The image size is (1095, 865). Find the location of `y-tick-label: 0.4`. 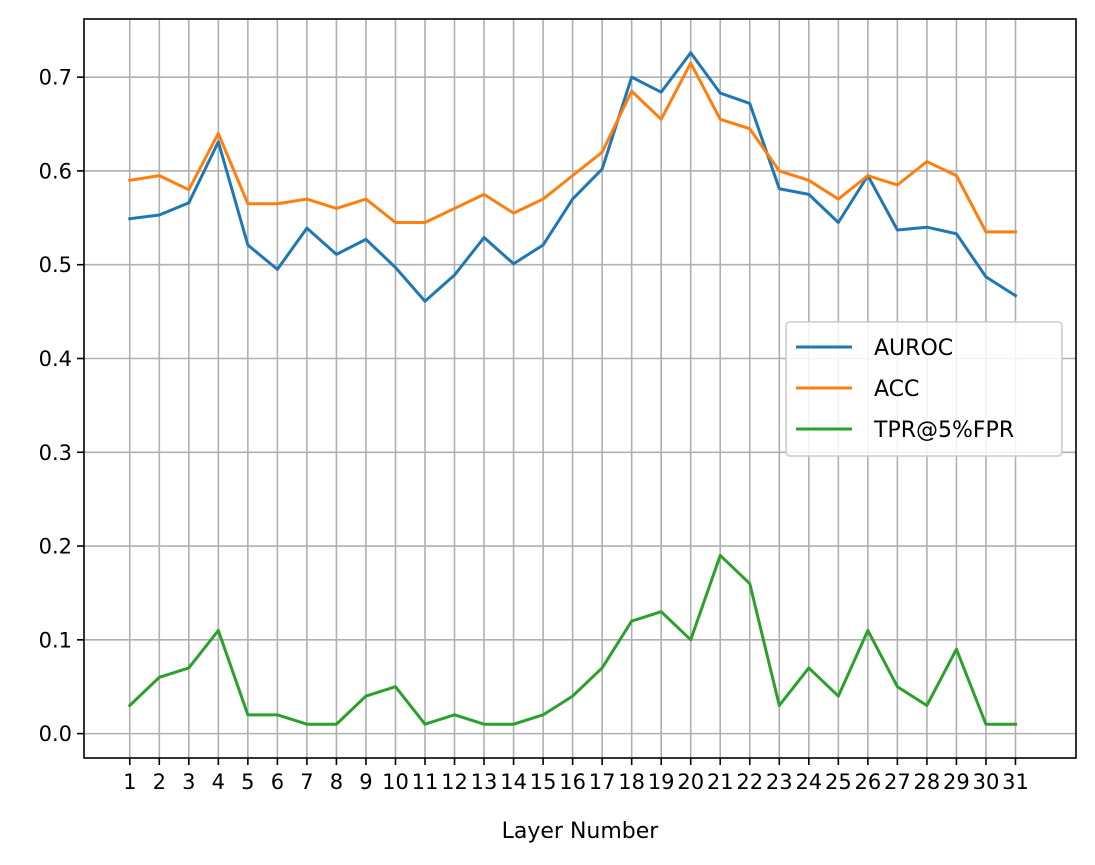

y-tick-label: 0.4 is located at coordinates (55, 359).